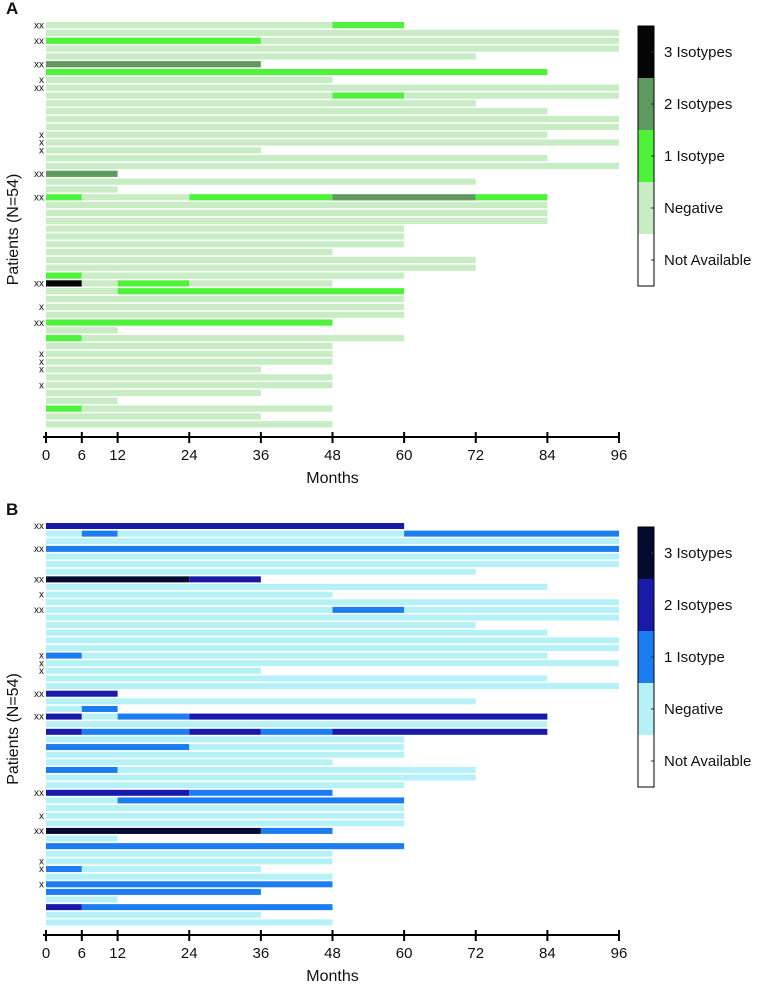  I want to click on legend-label: 2 Isotypes, so click(698, 605).